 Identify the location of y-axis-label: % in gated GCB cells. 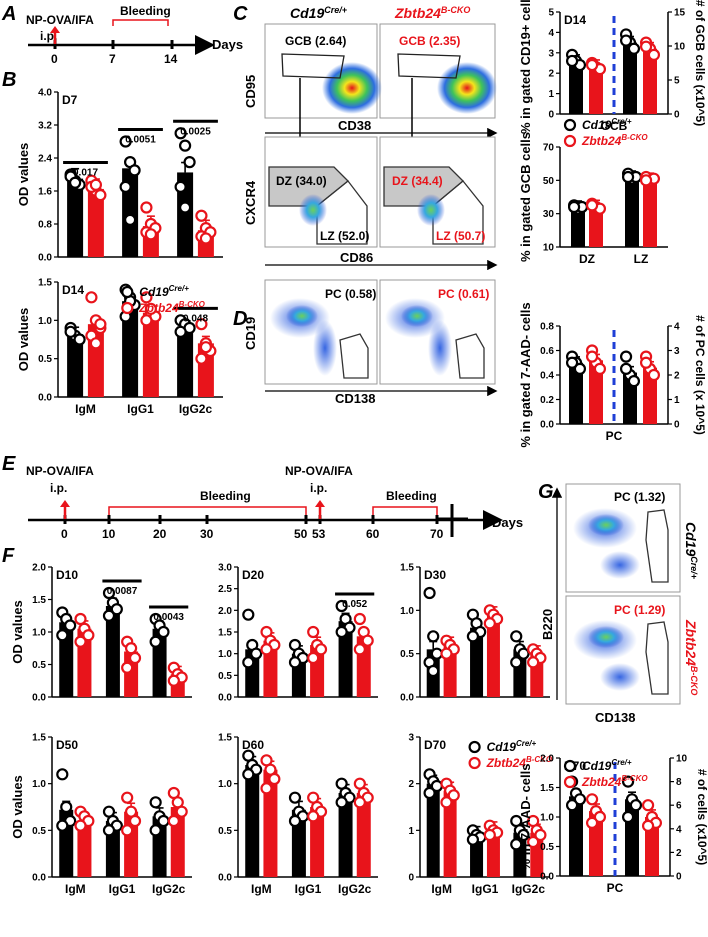
(525, 197).